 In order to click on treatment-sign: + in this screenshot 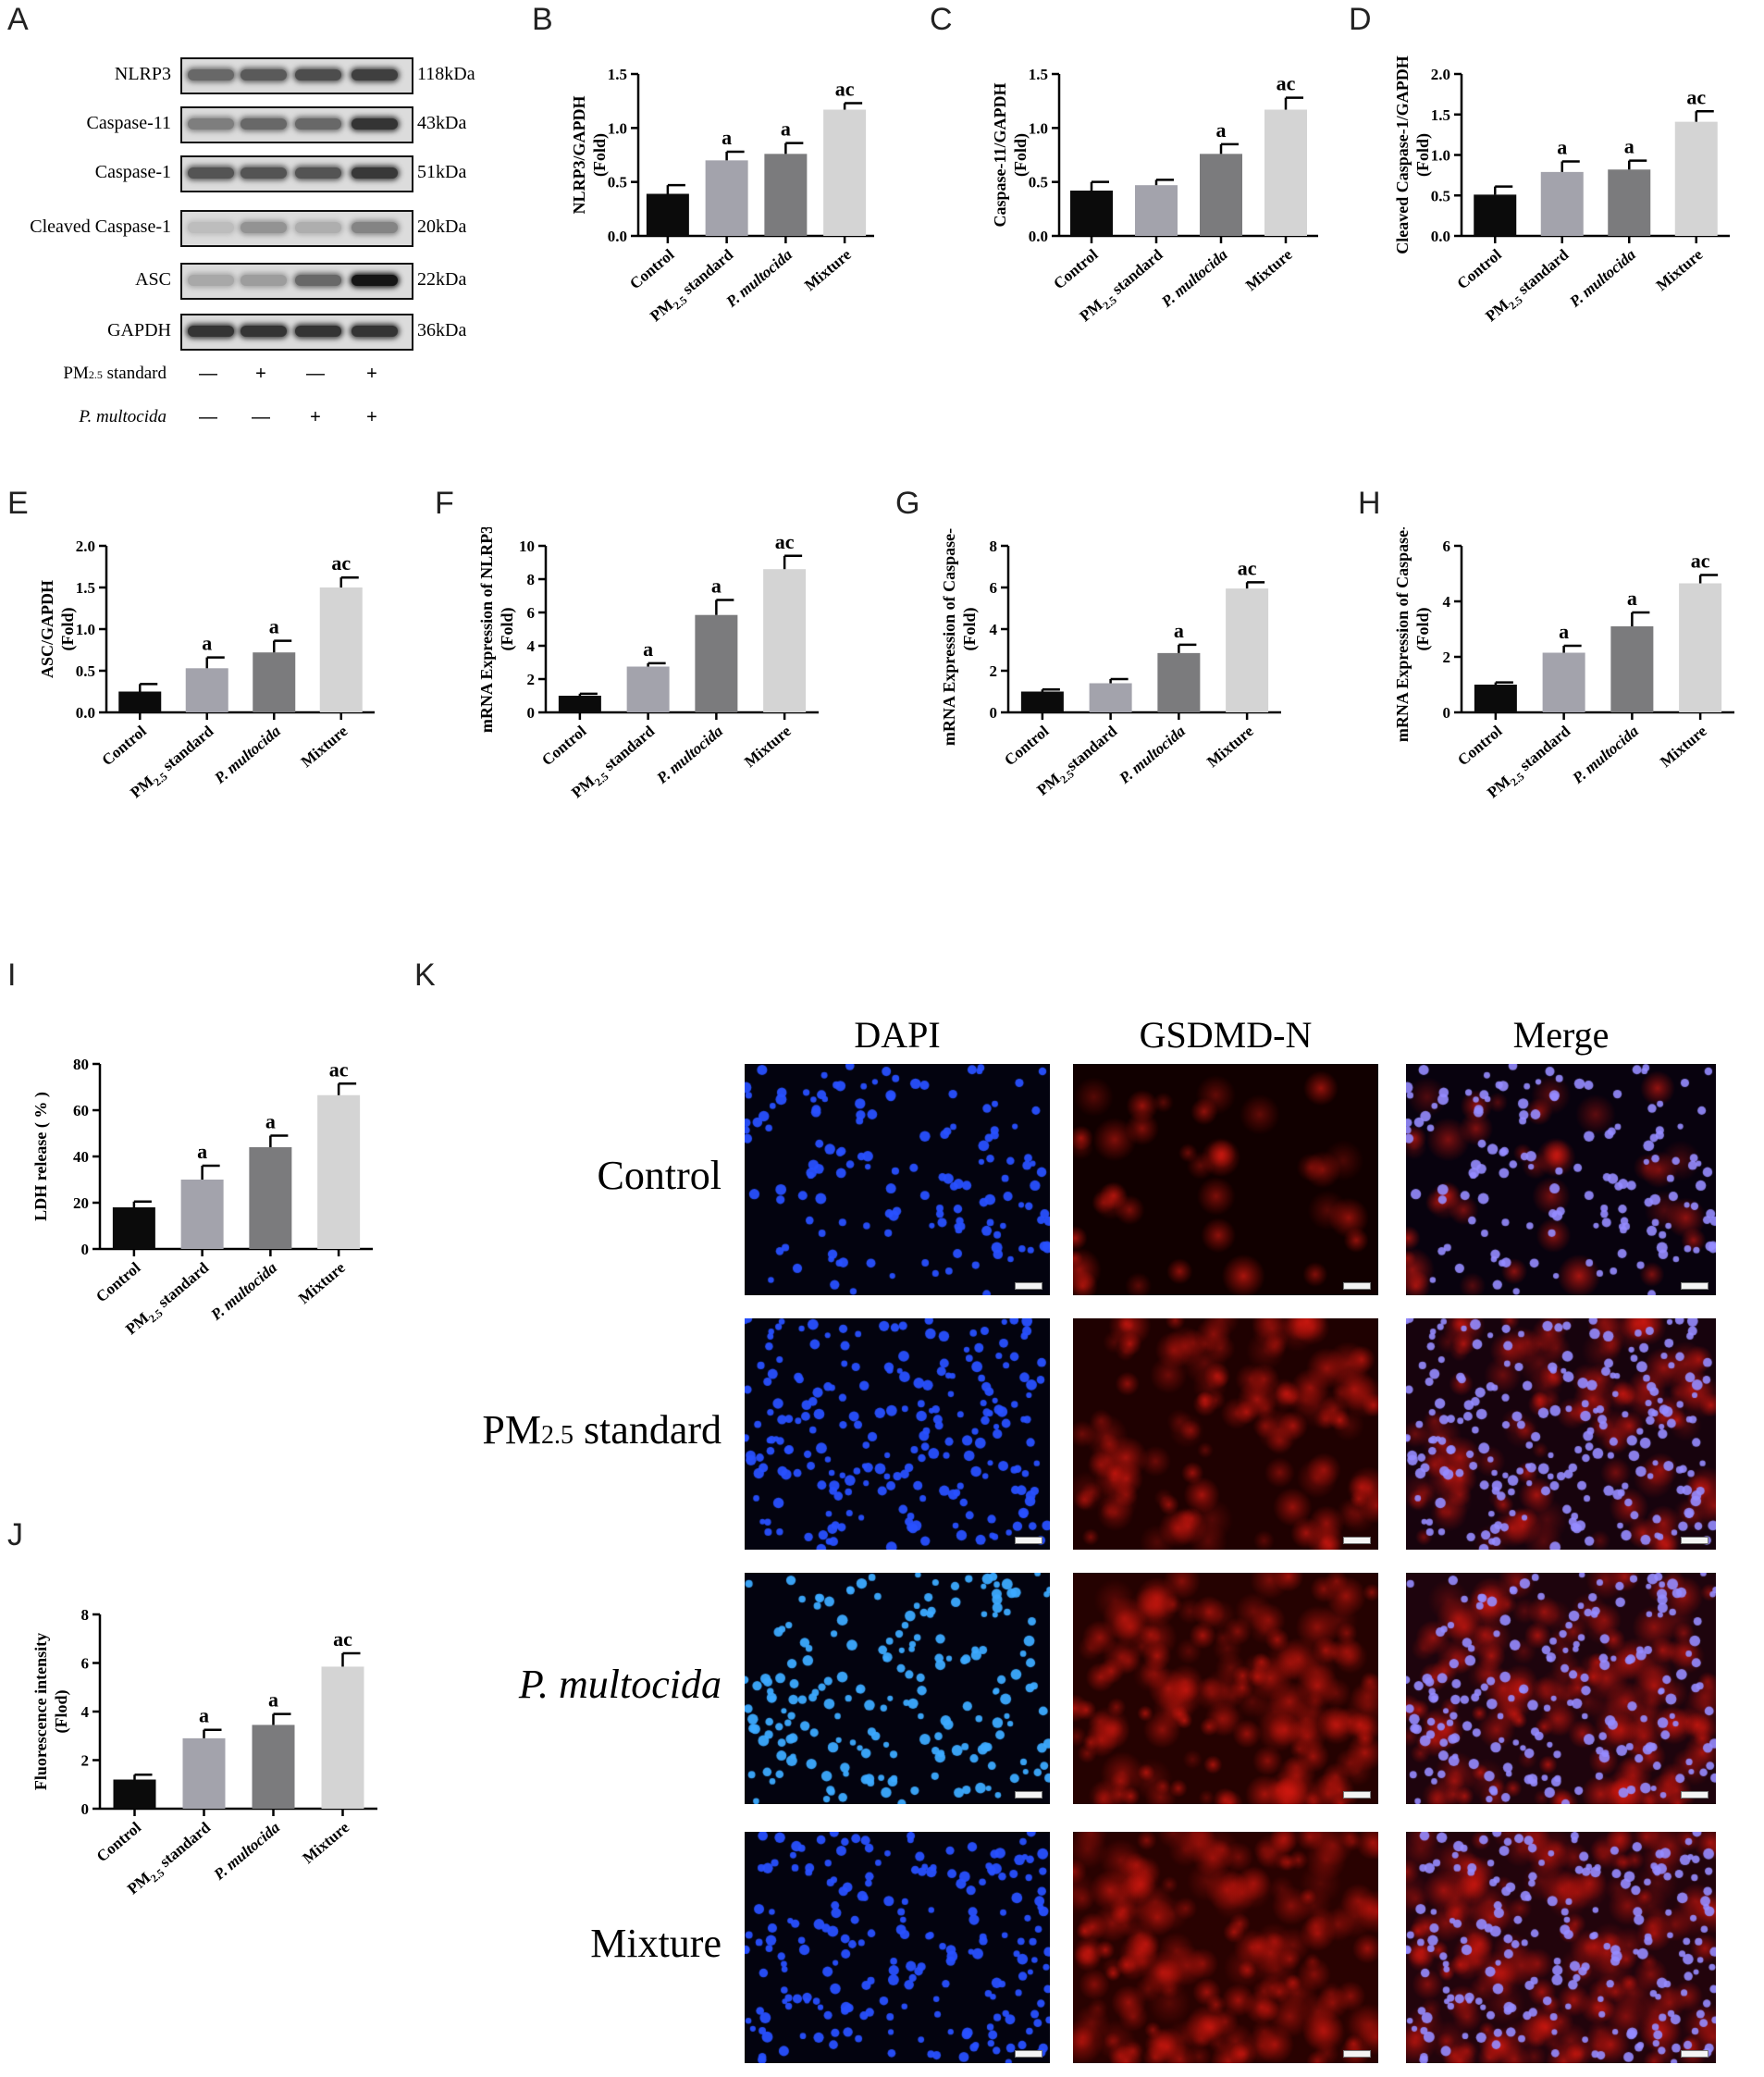, I will do `click(315, 417)`.